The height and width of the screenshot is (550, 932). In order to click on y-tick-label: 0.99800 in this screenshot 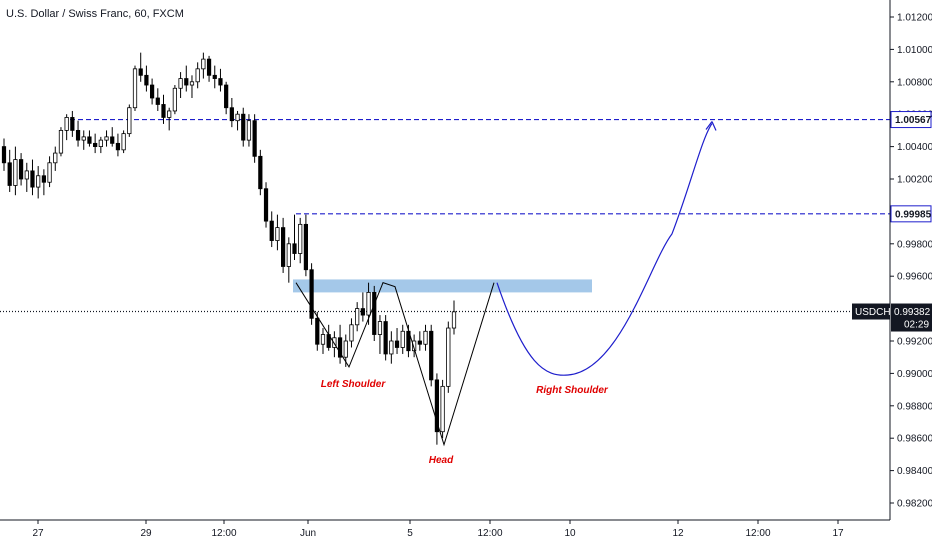, I will do `click(914, 244)`.